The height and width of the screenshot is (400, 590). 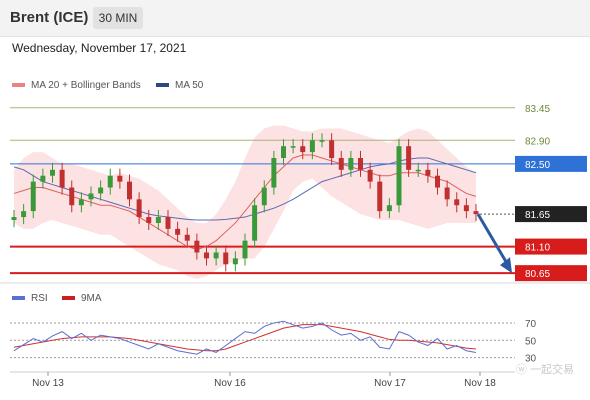 What do you see at coordinates (506, 265) in the screenshot?
I see `projection-arrow-head` at bounding box center [506, 265].